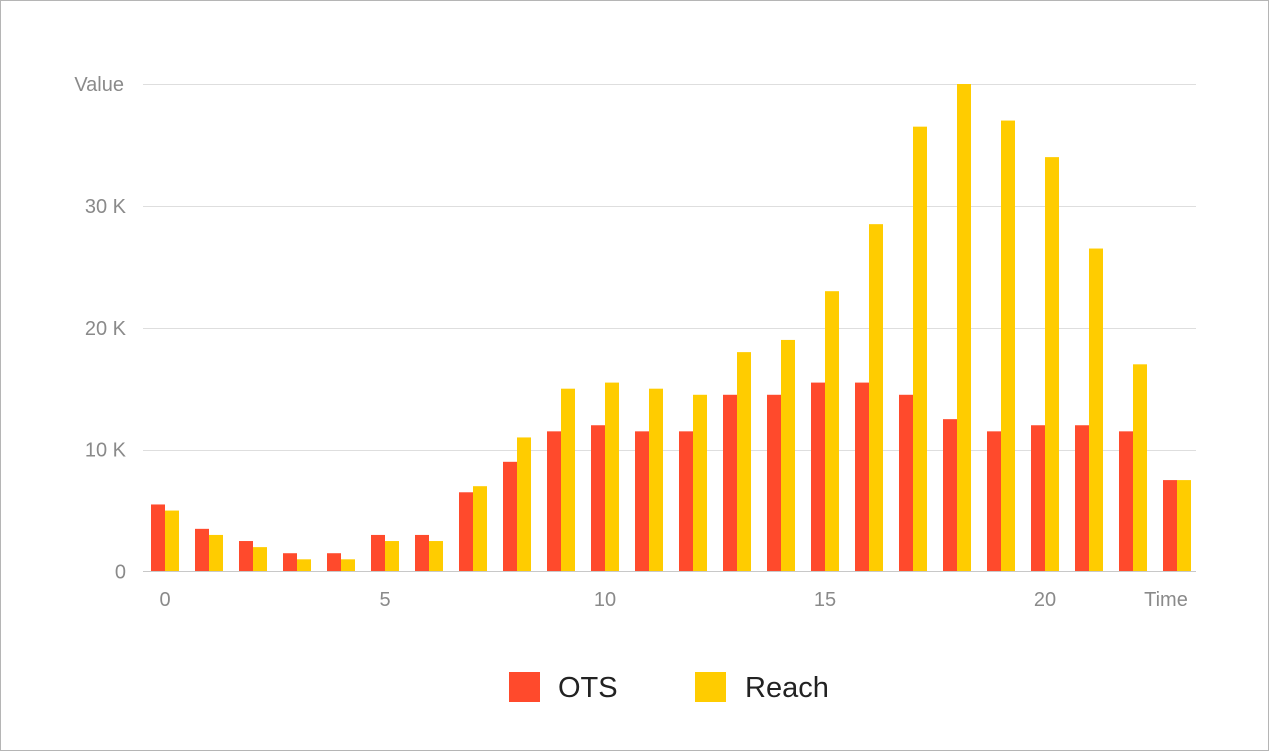 Image resolution: width=1269 pixels, height=751 pixels. I want to click on legend: OTS Reach, so click(669, 688).